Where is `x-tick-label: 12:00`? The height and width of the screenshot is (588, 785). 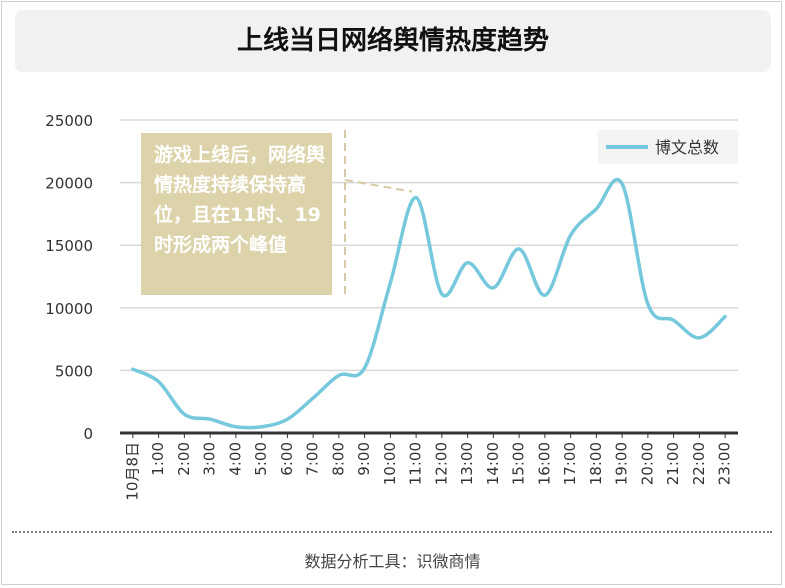 x-tick-label: 12:00 is located at coordinates (441, 463).